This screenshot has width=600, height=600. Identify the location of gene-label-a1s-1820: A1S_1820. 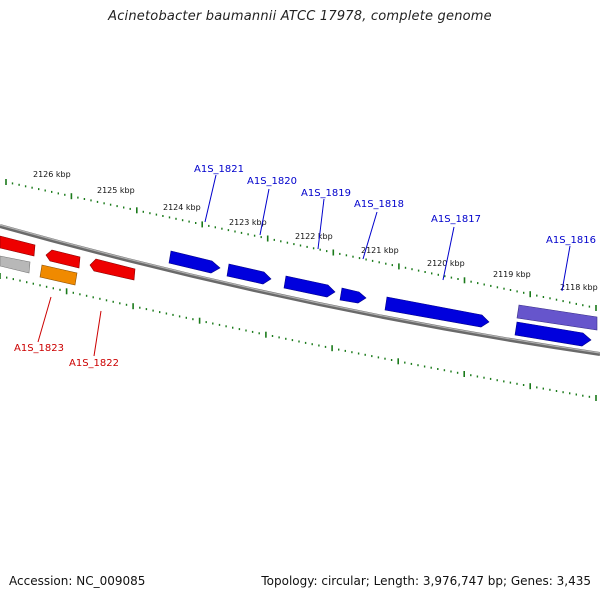
(272, 181).